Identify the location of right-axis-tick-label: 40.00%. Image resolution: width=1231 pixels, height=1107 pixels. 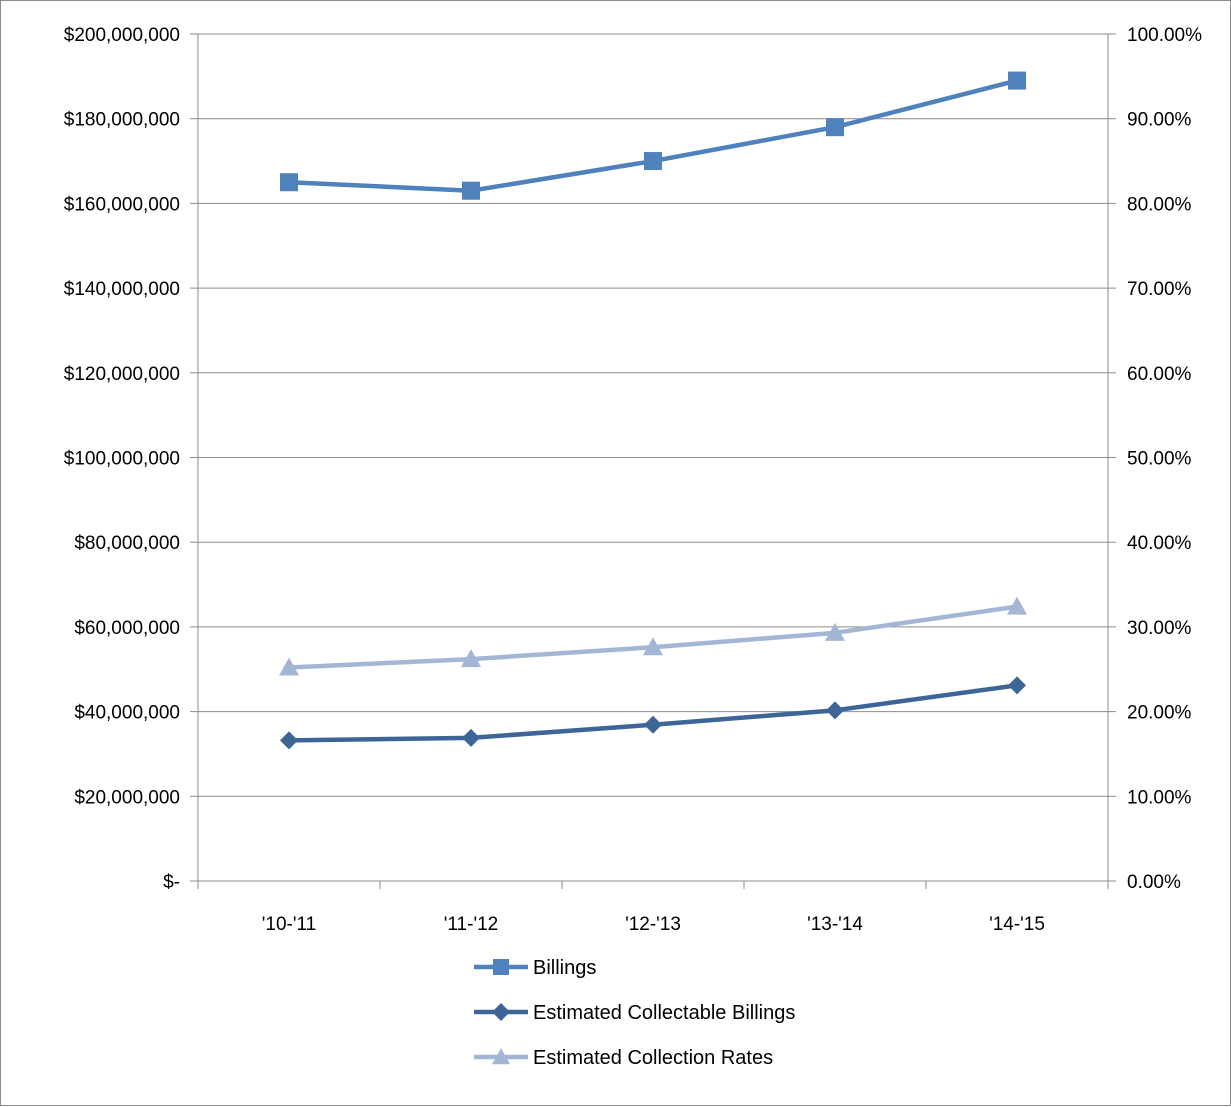
(1159, 543).